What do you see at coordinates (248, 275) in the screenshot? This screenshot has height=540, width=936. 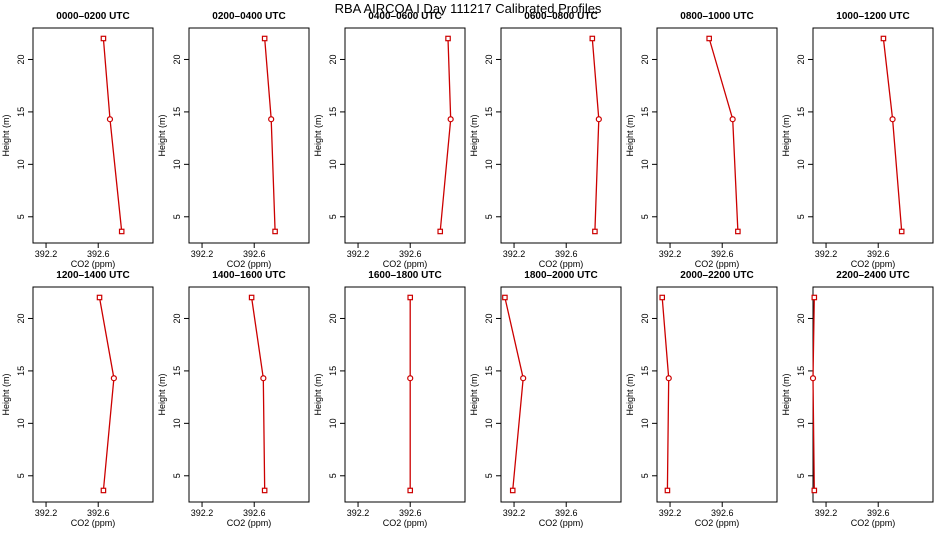 I see `panel-title: 1400–1600 UTC` at bounding box center [248, 275].